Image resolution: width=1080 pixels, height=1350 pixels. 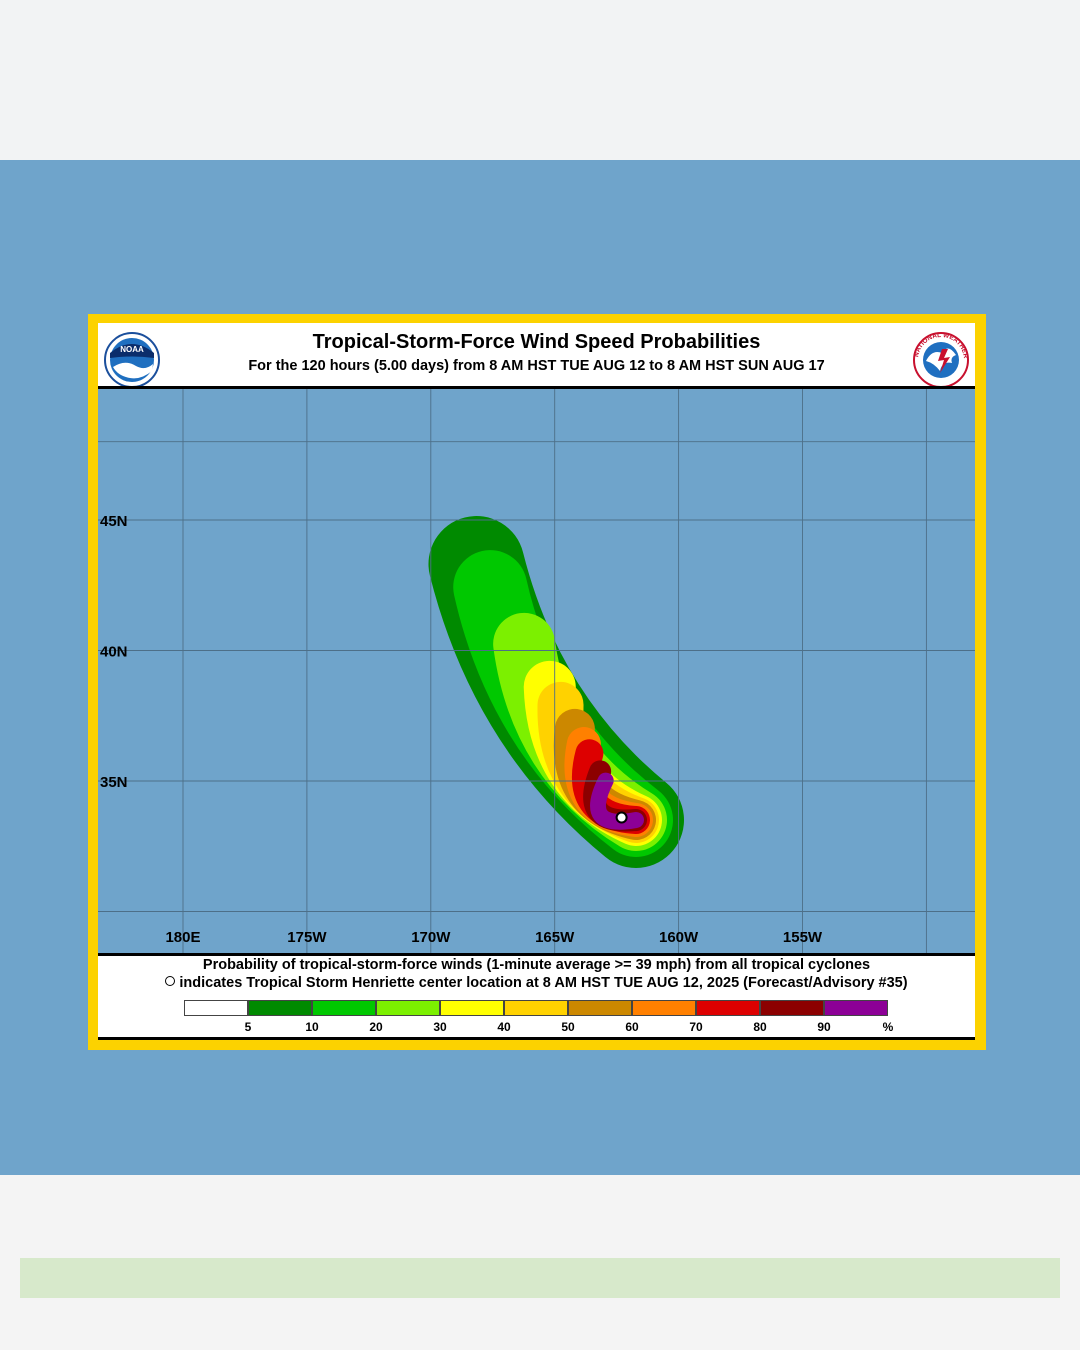 I want to click on legend-label: 30, so click(x=440, y=1027).